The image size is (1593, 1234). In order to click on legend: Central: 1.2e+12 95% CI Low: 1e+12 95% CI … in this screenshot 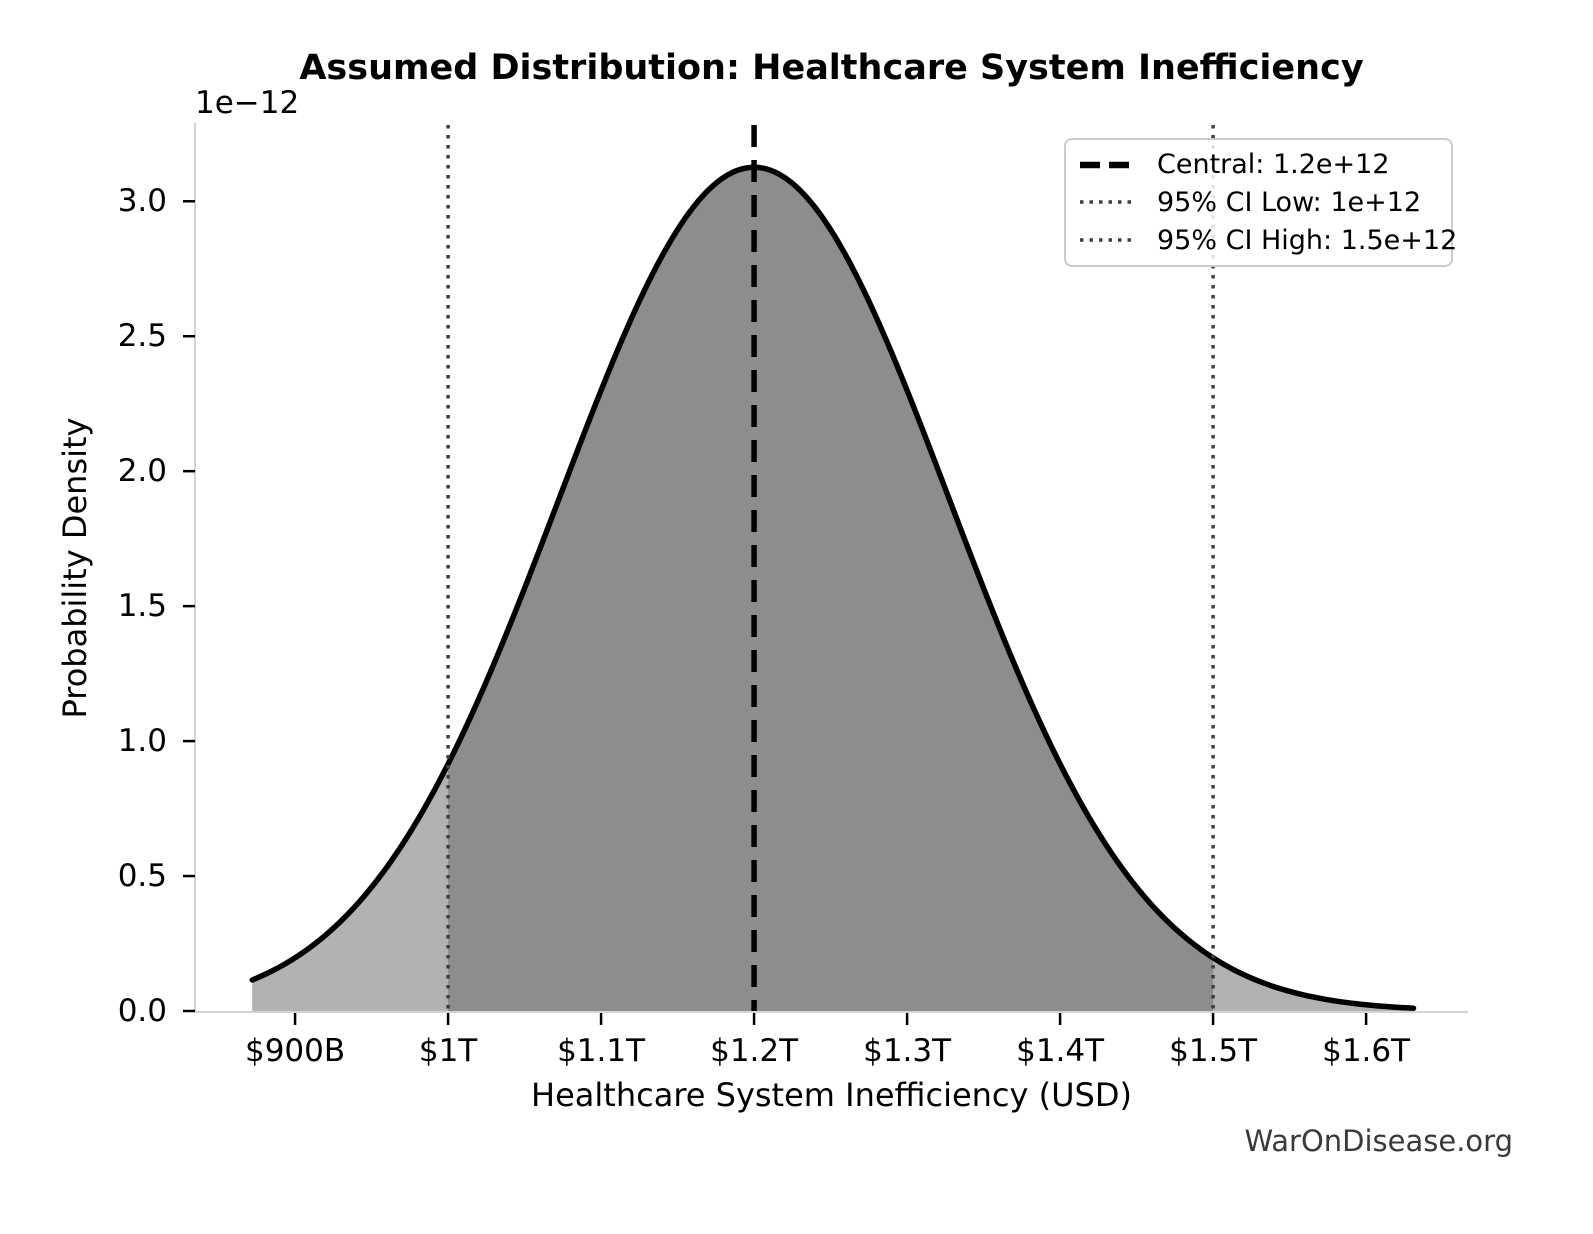, I will do `click(1260, 202)`.